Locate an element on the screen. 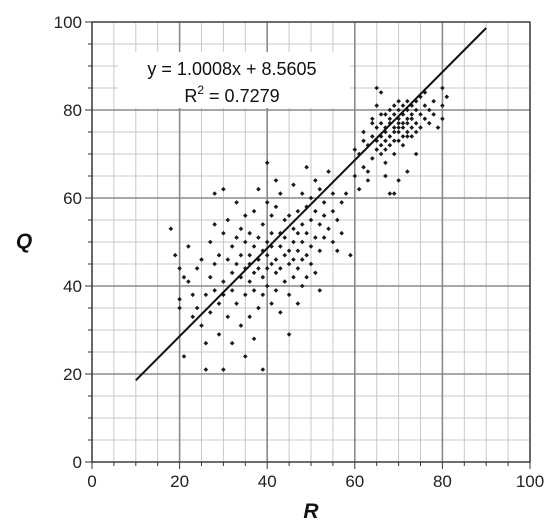 Image resolution: width=547 pixels, height=523 pixels. y-tick-label: 100 is located at coordinates (68, 22).